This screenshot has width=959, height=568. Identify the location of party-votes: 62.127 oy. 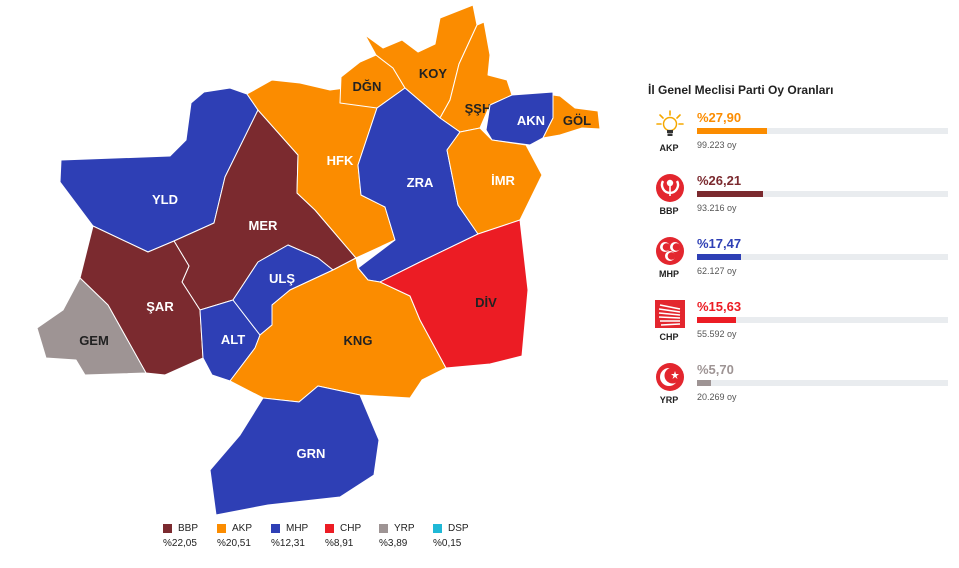
(717, 271).